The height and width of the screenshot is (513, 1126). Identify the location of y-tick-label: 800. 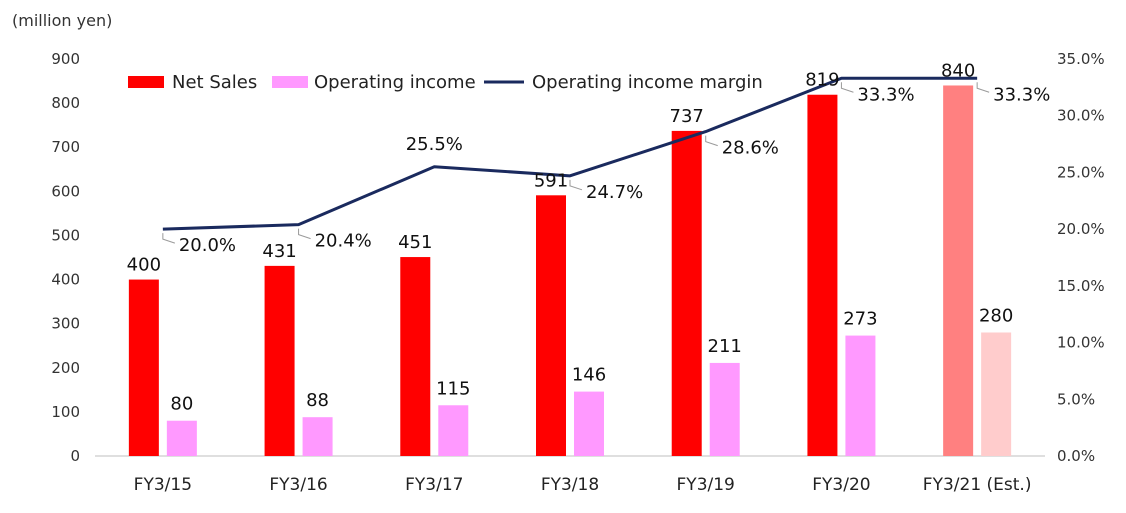
(65, 103).